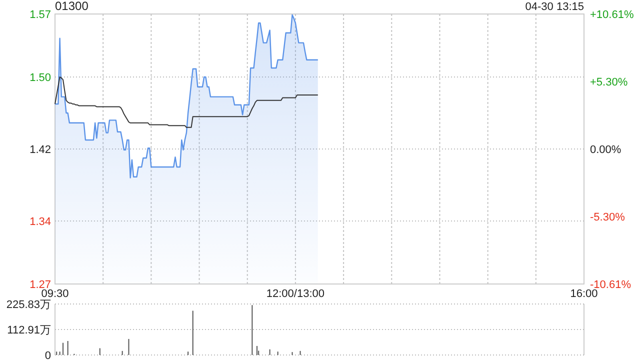  Describe the element at coordinates (554, 7) in the screenshot. I see `text: 04-30 13:15` at that location.